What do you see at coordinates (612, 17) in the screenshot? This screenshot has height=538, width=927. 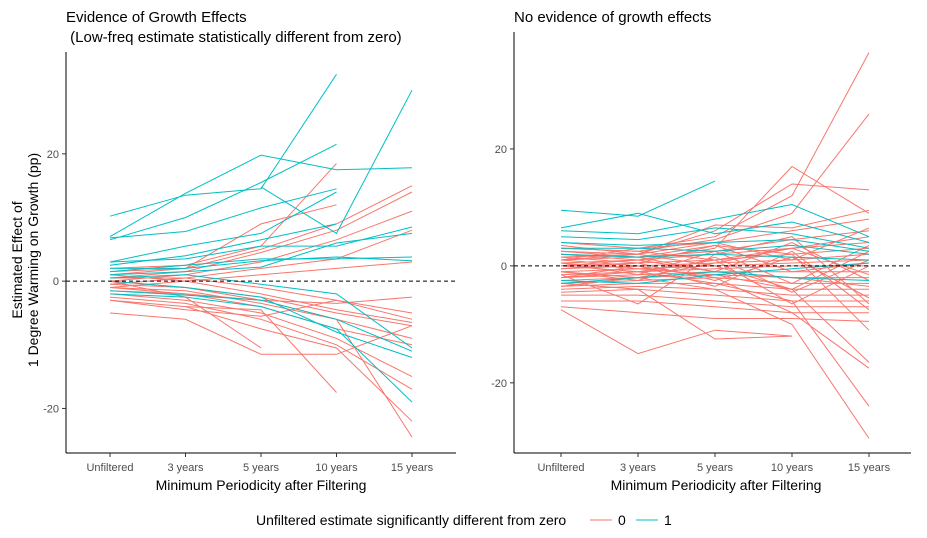 I see `right-title: No evidence of growth effects` at bounding box center [612, 17].